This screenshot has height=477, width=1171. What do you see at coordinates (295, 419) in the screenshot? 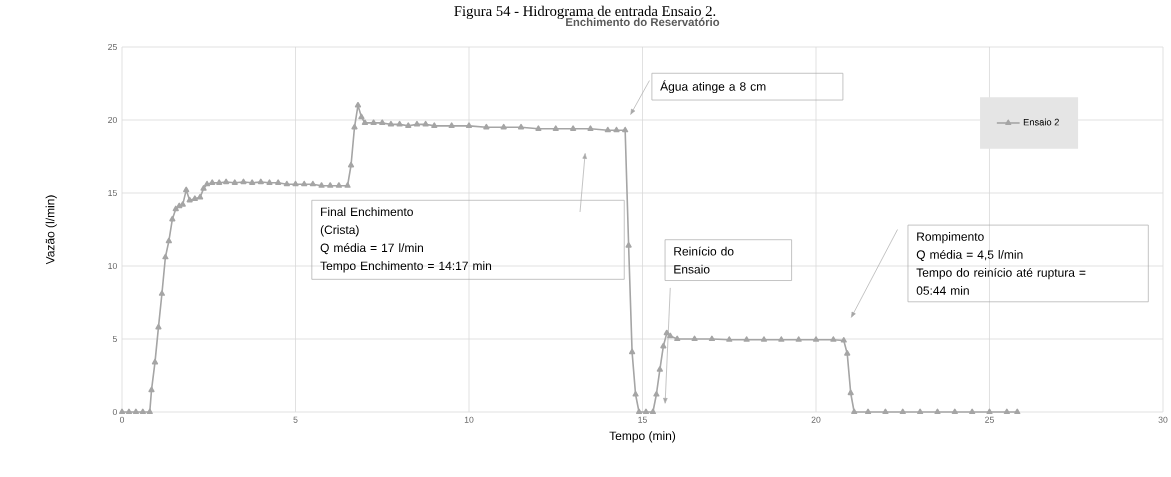
I see `x-tick-label: 5` at bounding box center [295, 419].